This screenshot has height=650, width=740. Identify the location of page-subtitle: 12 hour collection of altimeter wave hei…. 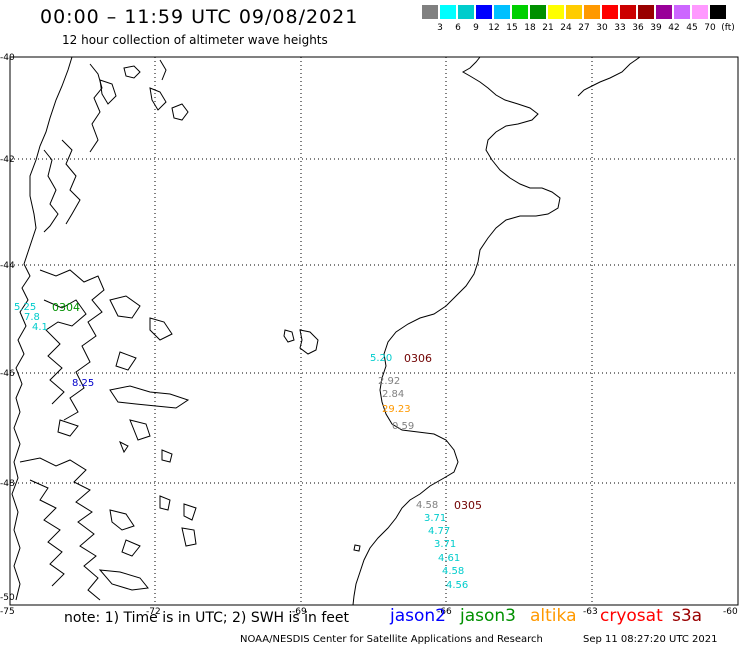
(195, 40).